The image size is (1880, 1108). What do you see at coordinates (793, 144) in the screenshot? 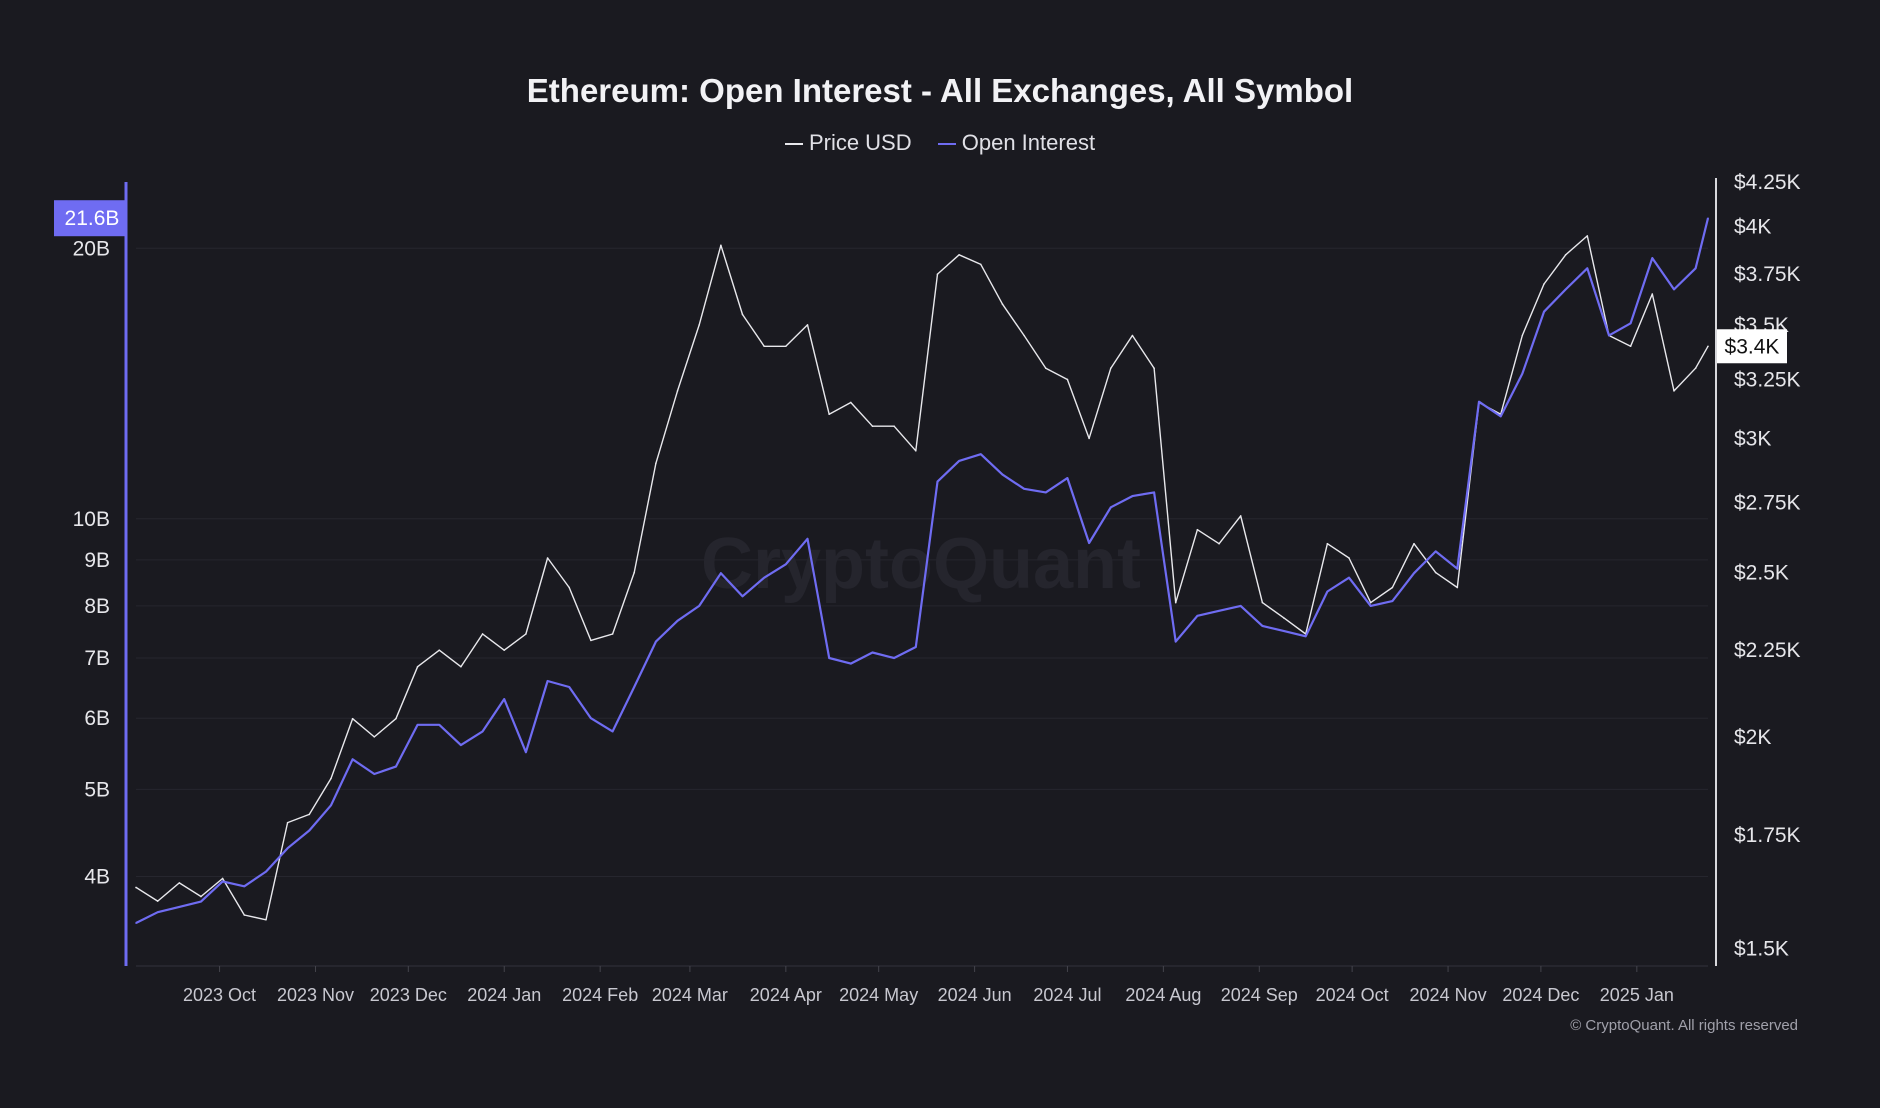
I see `legend-swatch-price` at bounding box center [793, 144].